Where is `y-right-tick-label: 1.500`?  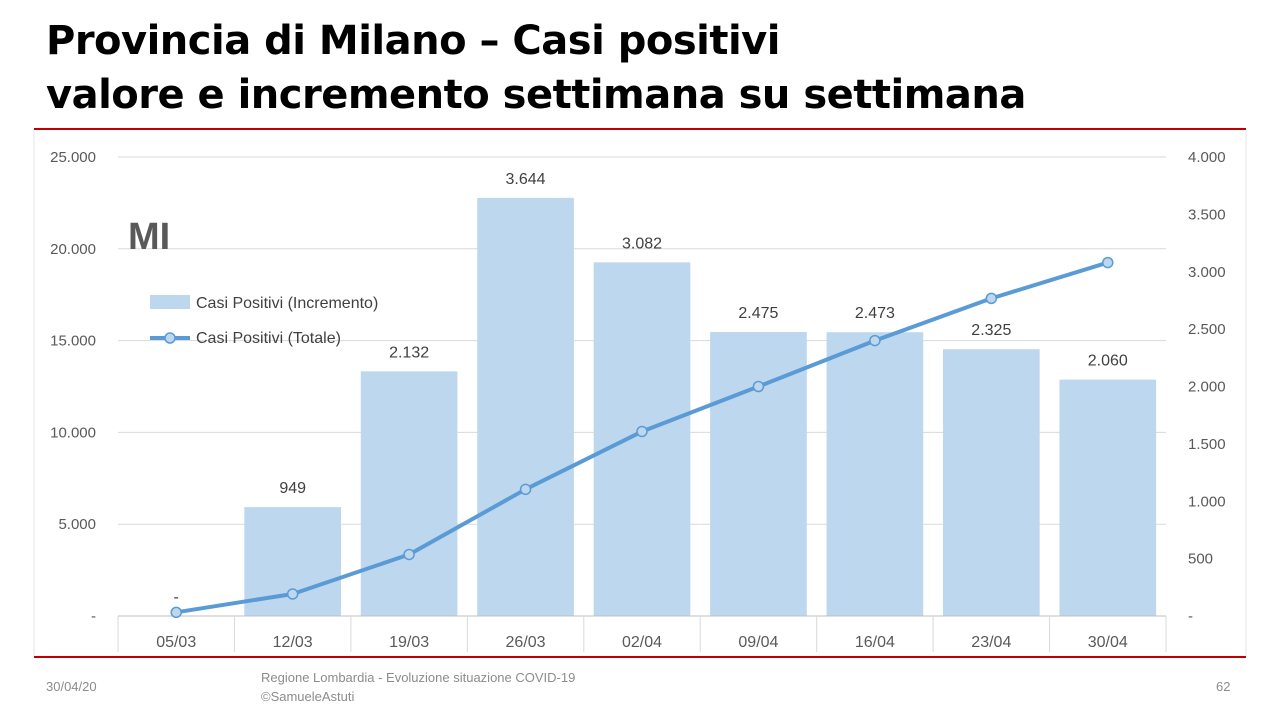 y-right-tick-label: 1.500 is located at coordinates (1207, 444).